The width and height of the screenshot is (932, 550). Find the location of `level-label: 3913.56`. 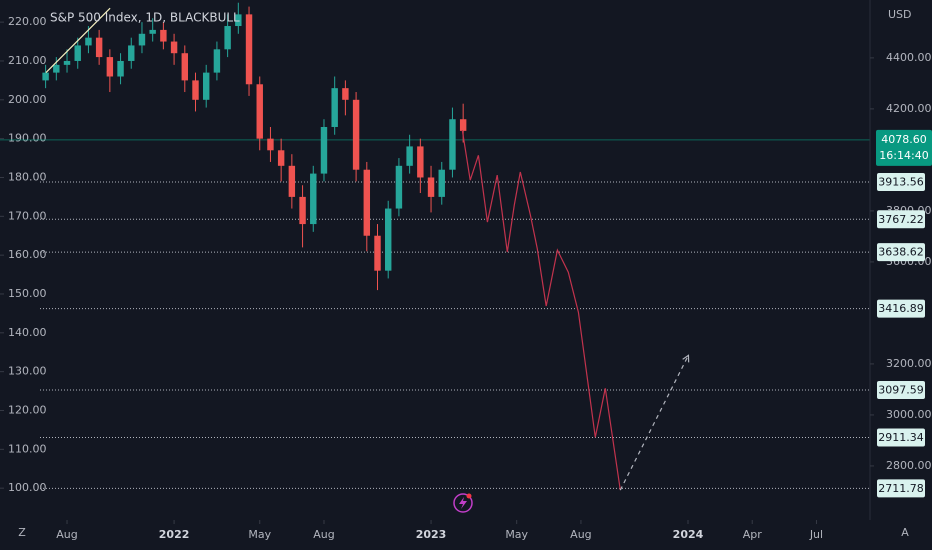

level-label: 3913.56 is located at coordinates (901, 181).